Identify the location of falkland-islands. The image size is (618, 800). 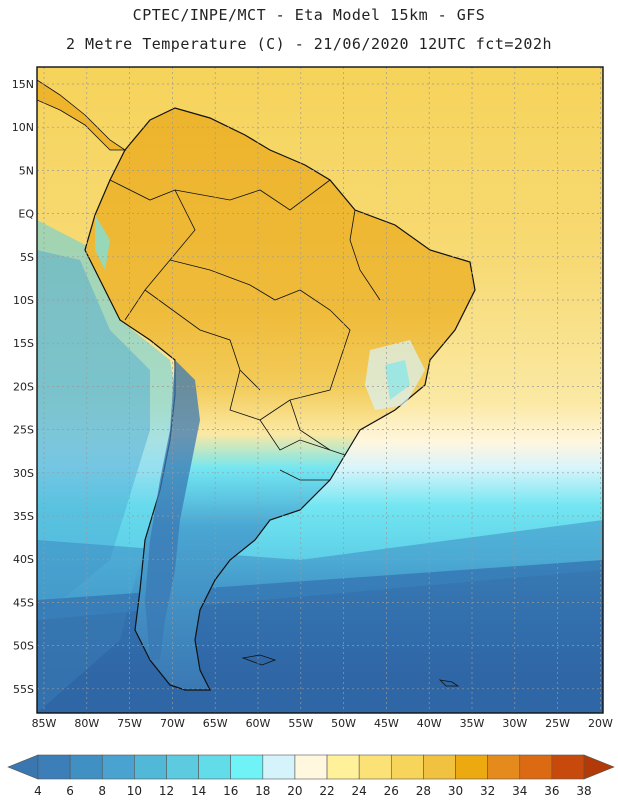
(259, 660).